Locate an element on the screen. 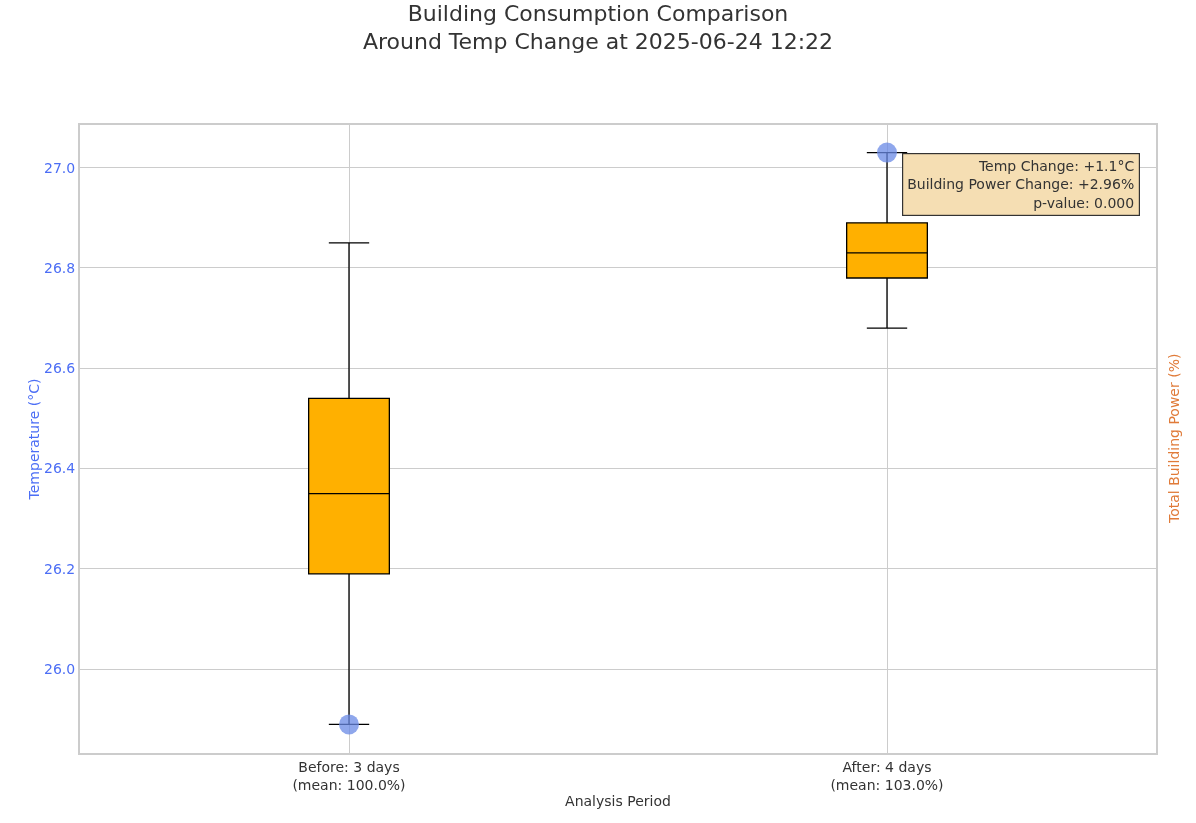  y-tick-label: 27.0 is located at coordinates (60, 167).